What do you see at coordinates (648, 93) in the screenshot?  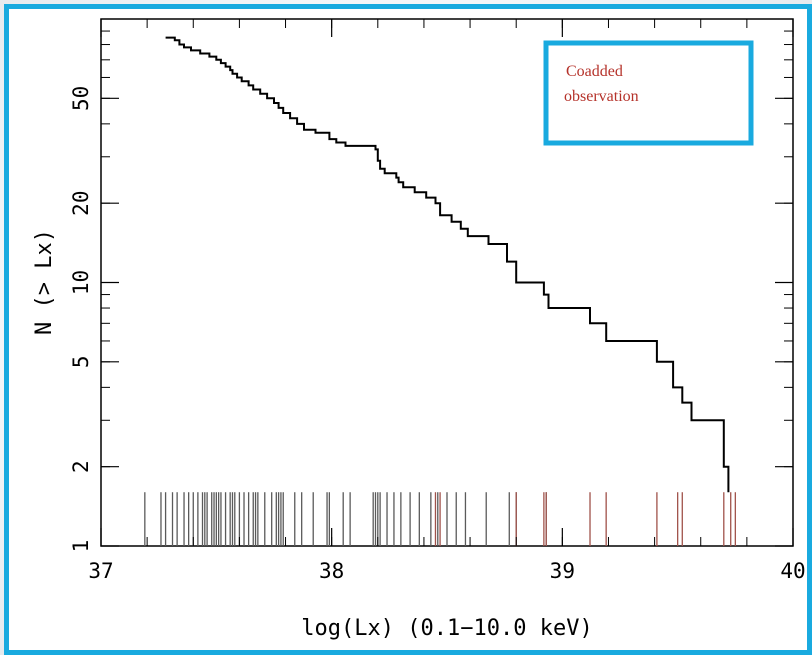 I see `legend-box` at bounding box center [648, 93].